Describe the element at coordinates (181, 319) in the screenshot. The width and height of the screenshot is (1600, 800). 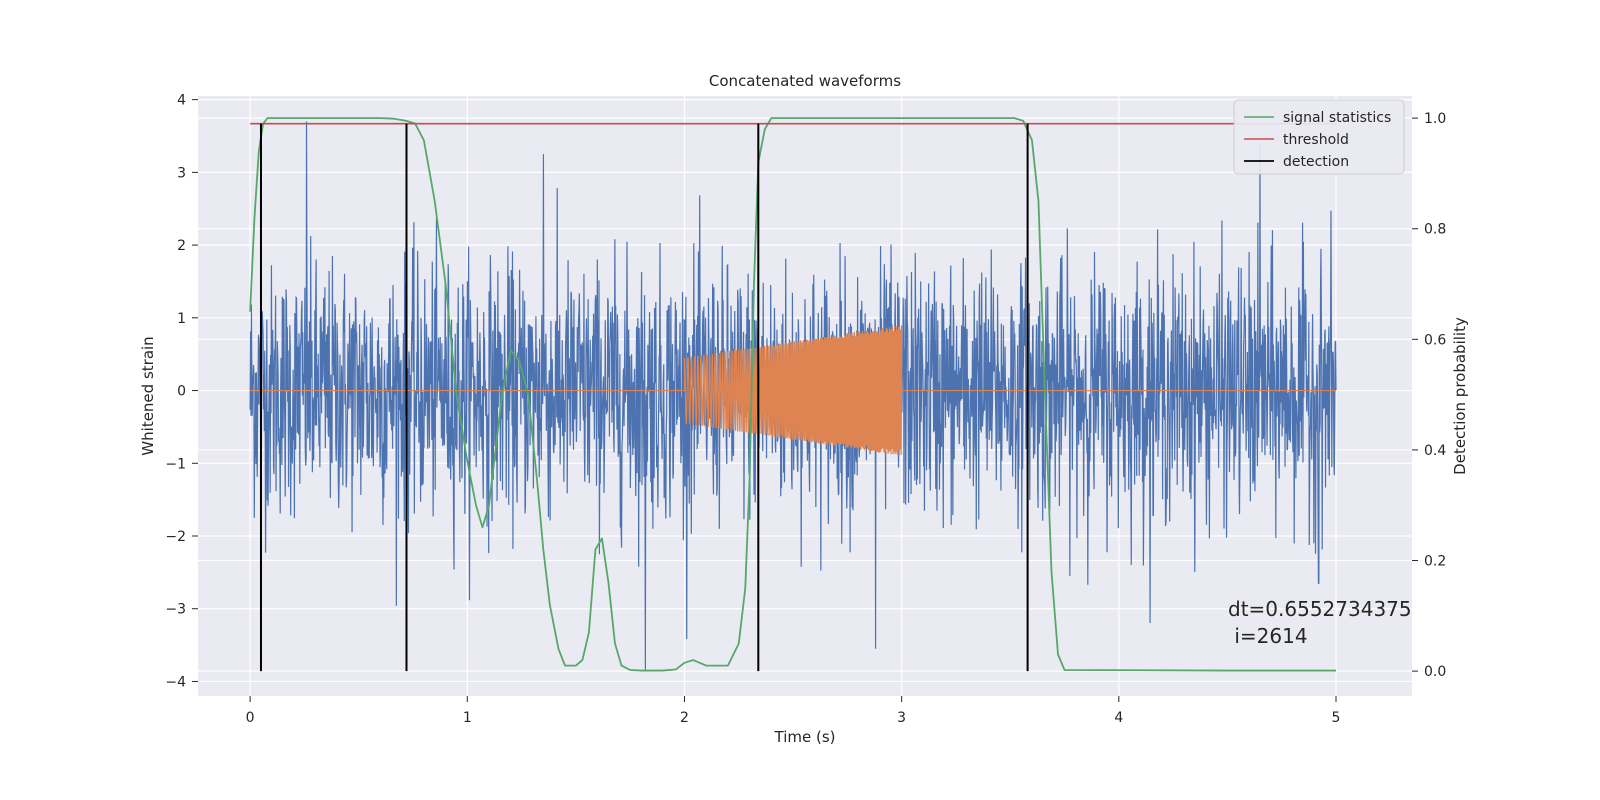
I see `y-tick-label: 1` at that location.